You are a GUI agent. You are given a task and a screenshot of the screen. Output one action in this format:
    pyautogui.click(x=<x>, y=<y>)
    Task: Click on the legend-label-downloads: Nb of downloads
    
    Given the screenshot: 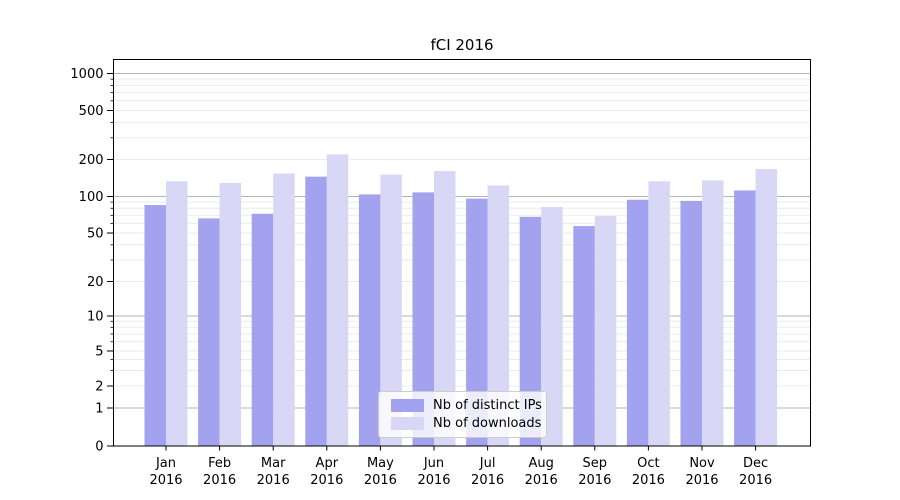 What is the action you would take?
    pyautogui.click(x=487, y=423)
    